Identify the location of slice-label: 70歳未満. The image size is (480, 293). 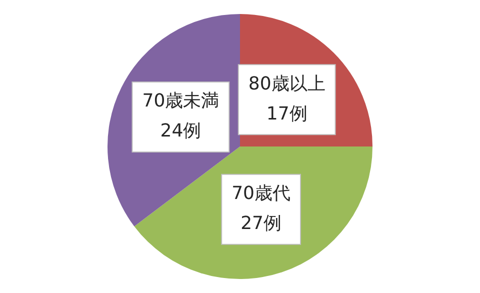
(181, 101).